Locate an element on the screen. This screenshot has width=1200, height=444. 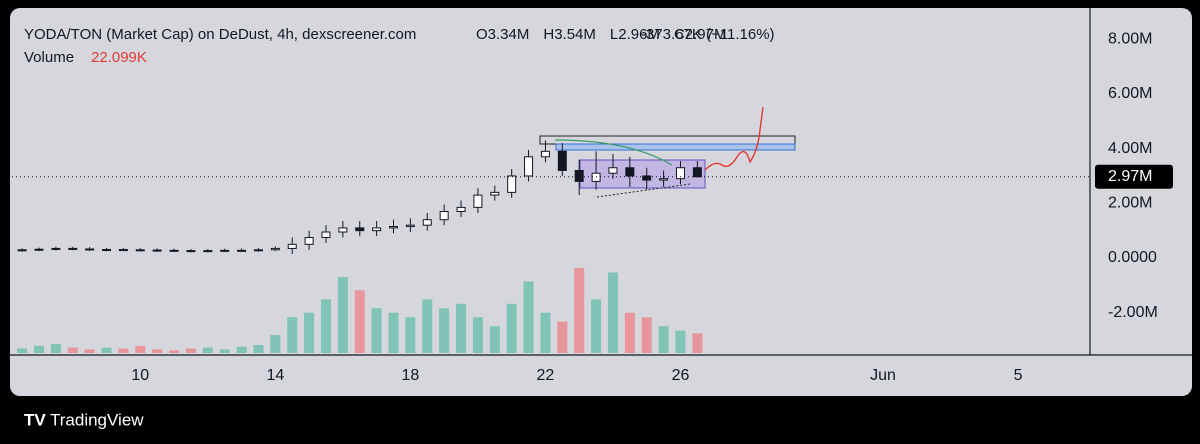
x-tick-label: 10 is located at coordinates (140, 375).